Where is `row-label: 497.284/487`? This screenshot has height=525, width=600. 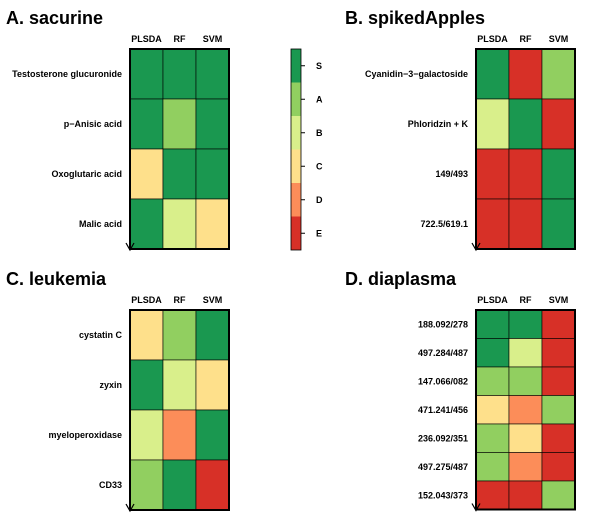 row-label: 497.284/487 is located at coordinates (443, 353).